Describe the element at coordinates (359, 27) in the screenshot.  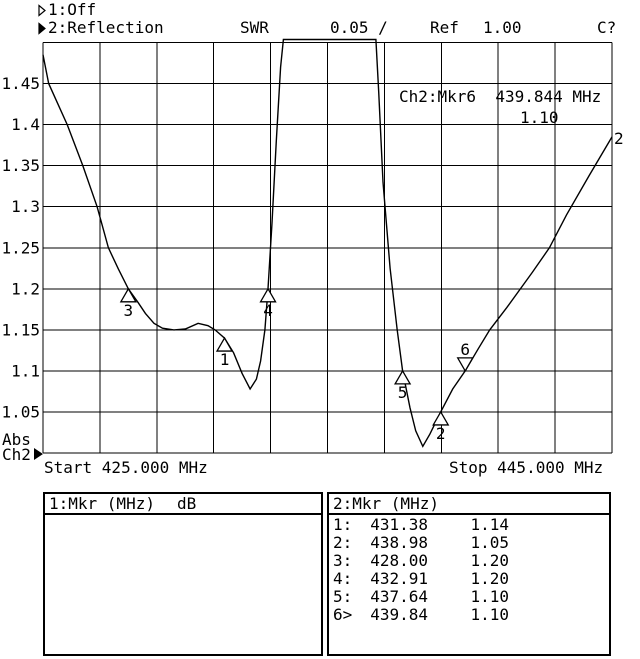
I see `scale-per-div-value: 0.05 /` at that location.